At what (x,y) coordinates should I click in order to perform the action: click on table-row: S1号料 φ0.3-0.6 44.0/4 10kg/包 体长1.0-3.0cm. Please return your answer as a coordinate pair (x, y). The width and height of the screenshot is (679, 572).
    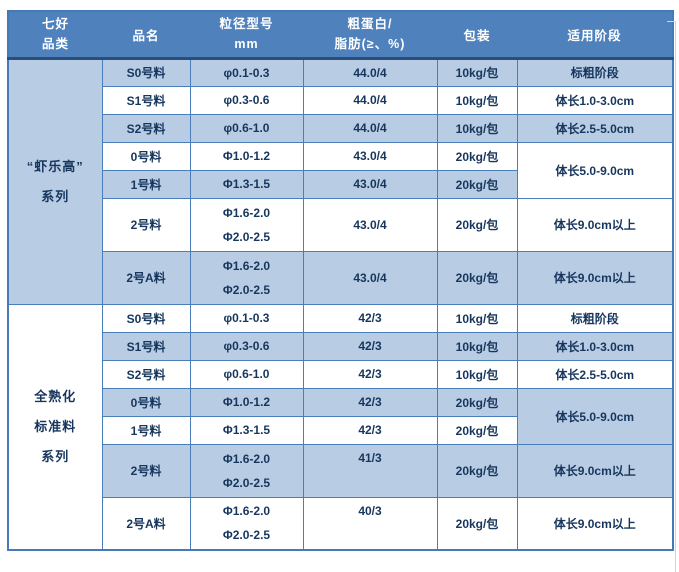
    Looking at the image, I should click on (341, 100).